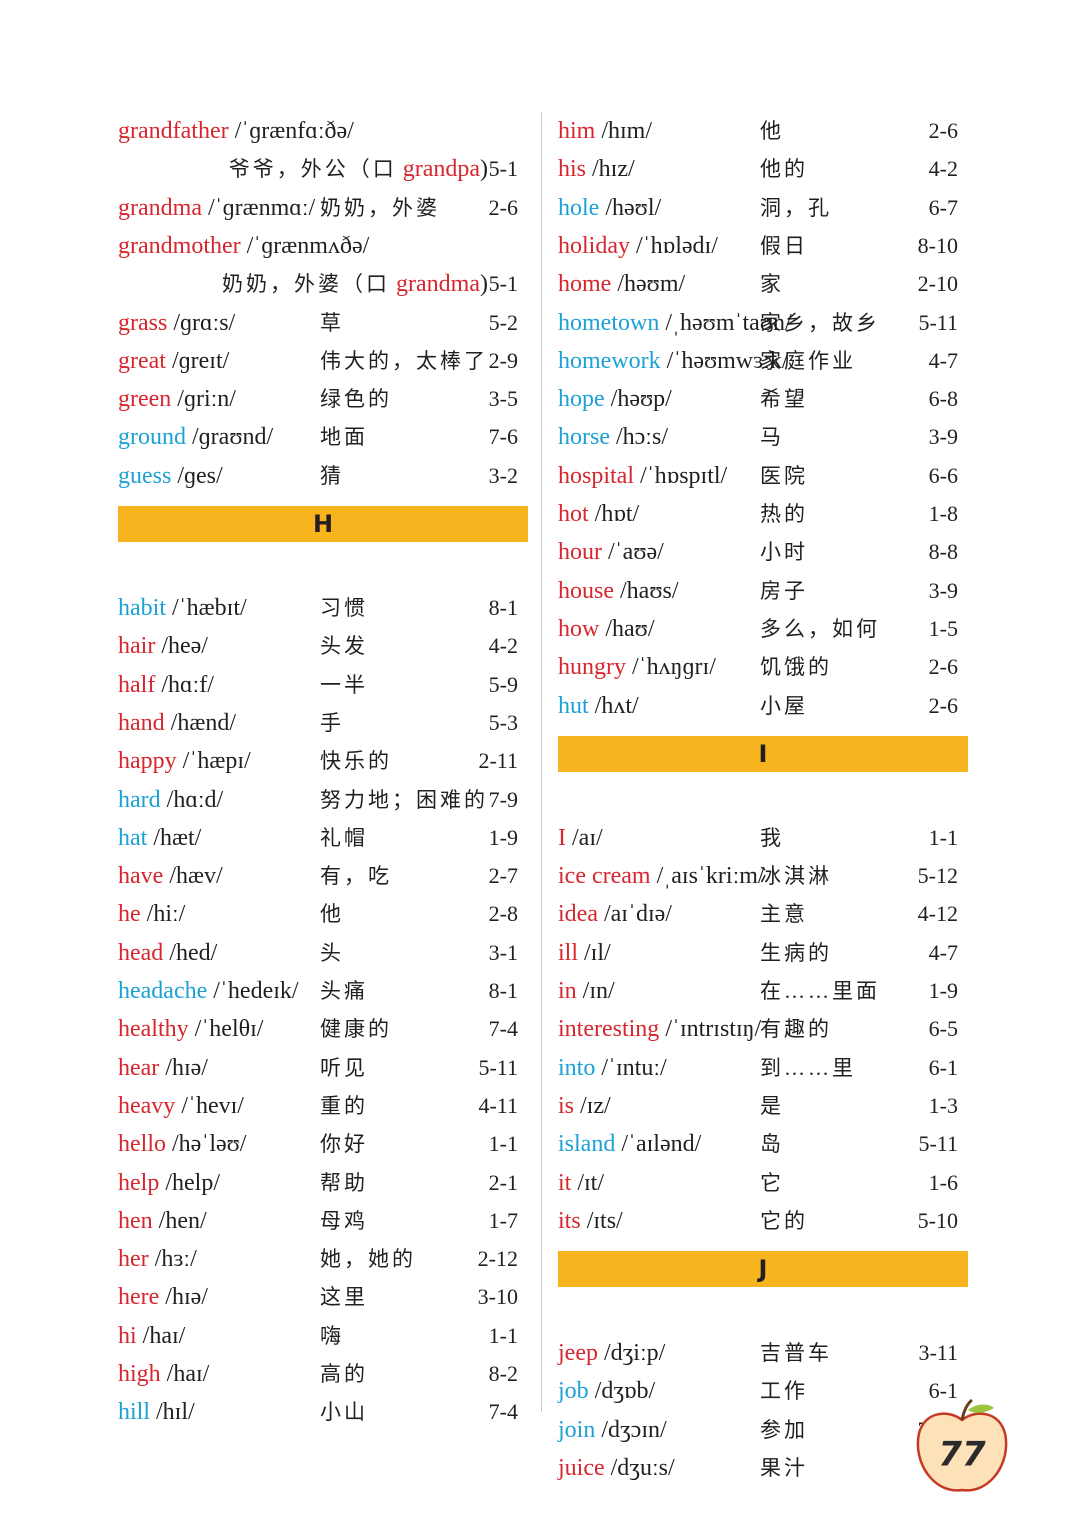 The width and height of the screenshot is (1080, 1526). I want to click on word: green, so click(145, 399).